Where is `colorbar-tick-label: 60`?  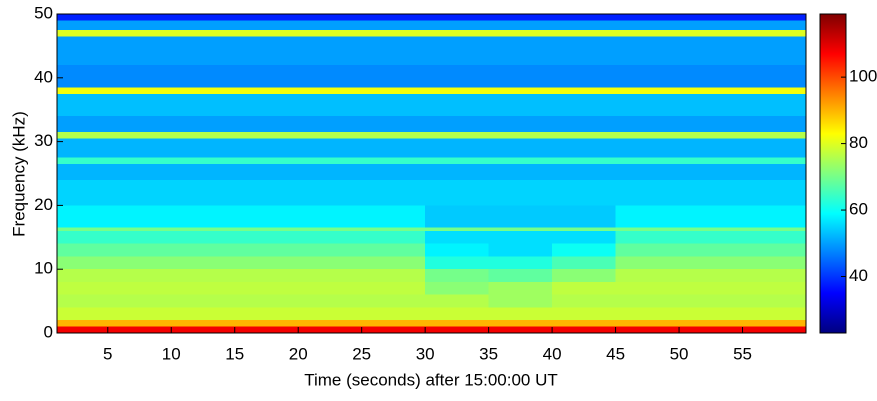
colorbar-tick-label: 60 is located at coordinates (858, 209).